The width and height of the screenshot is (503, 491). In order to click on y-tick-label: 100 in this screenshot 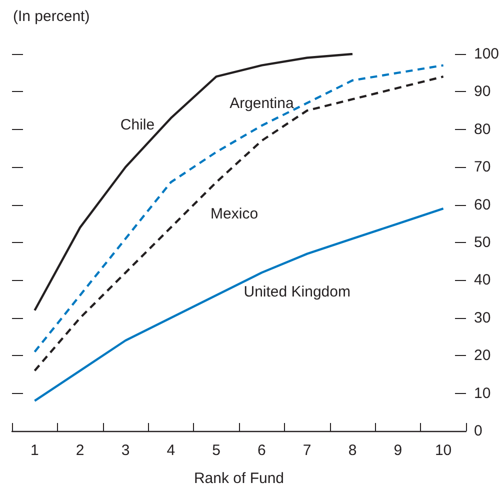, I will do `click(487, 54)`.